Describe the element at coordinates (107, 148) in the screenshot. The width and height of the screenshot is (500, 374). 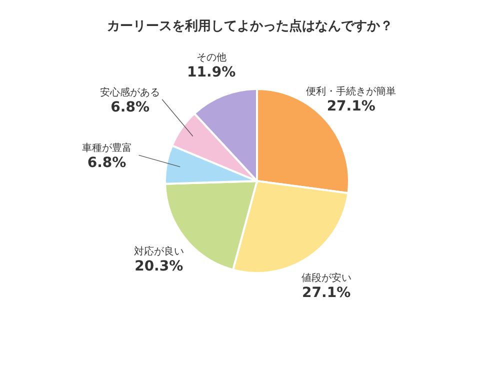
I see `slice-label: 車種が豊富` at that location.